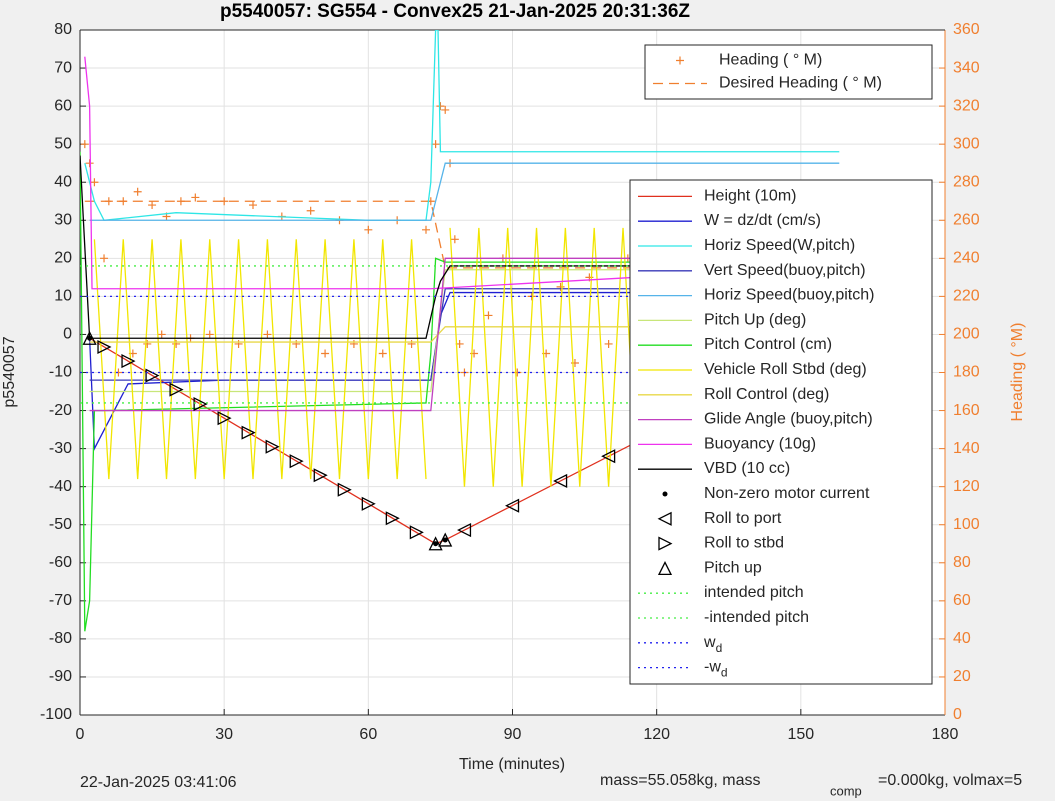 This screenshot has height=801, width=1055. What do you see at coordinates (712, 667) in the screenshot?
I see `legend-text: -w` at bounding box center [712, 667].